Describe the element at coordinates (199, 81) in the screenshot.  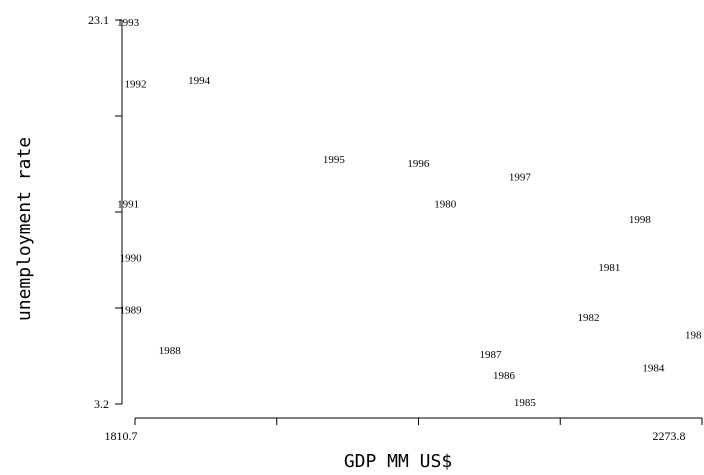
I see `data-point-label-1994: 1994` at that location.